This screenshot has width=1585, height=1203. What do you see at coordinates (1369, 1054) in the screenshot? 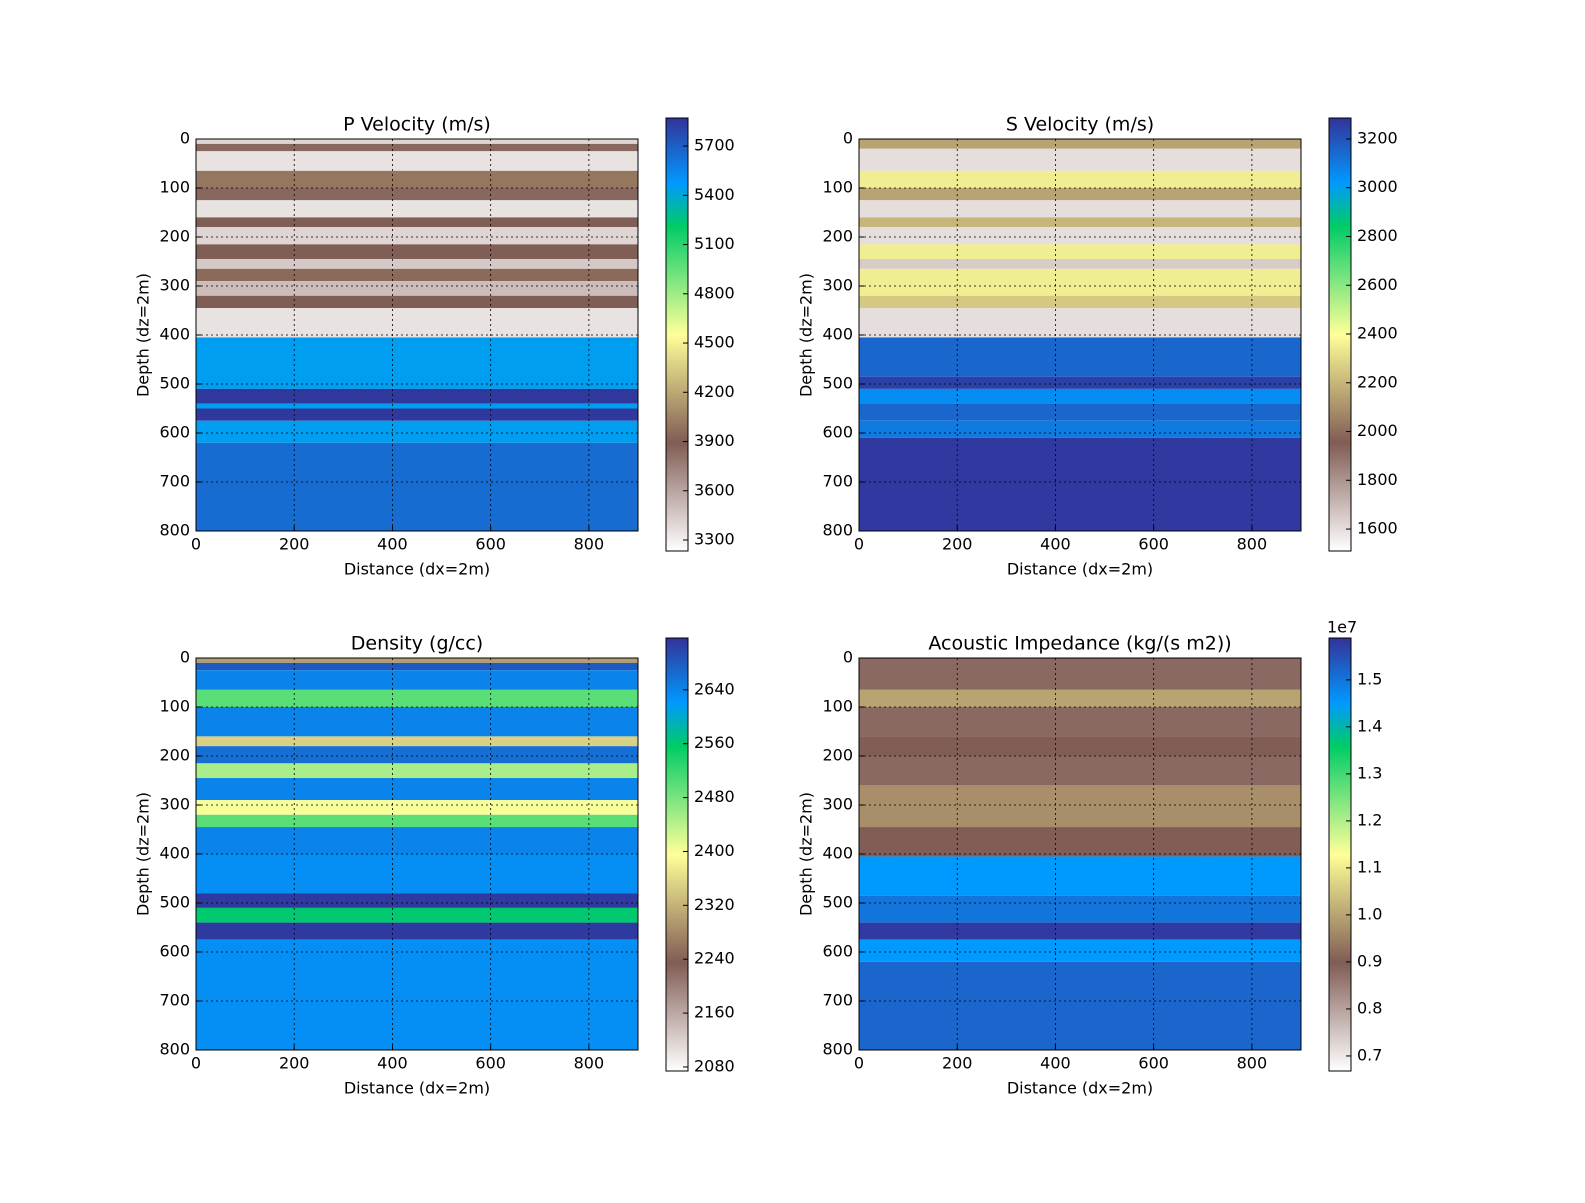
I see `colorbar-tick-label: 0.7` at bounding box center [1369, 1054].